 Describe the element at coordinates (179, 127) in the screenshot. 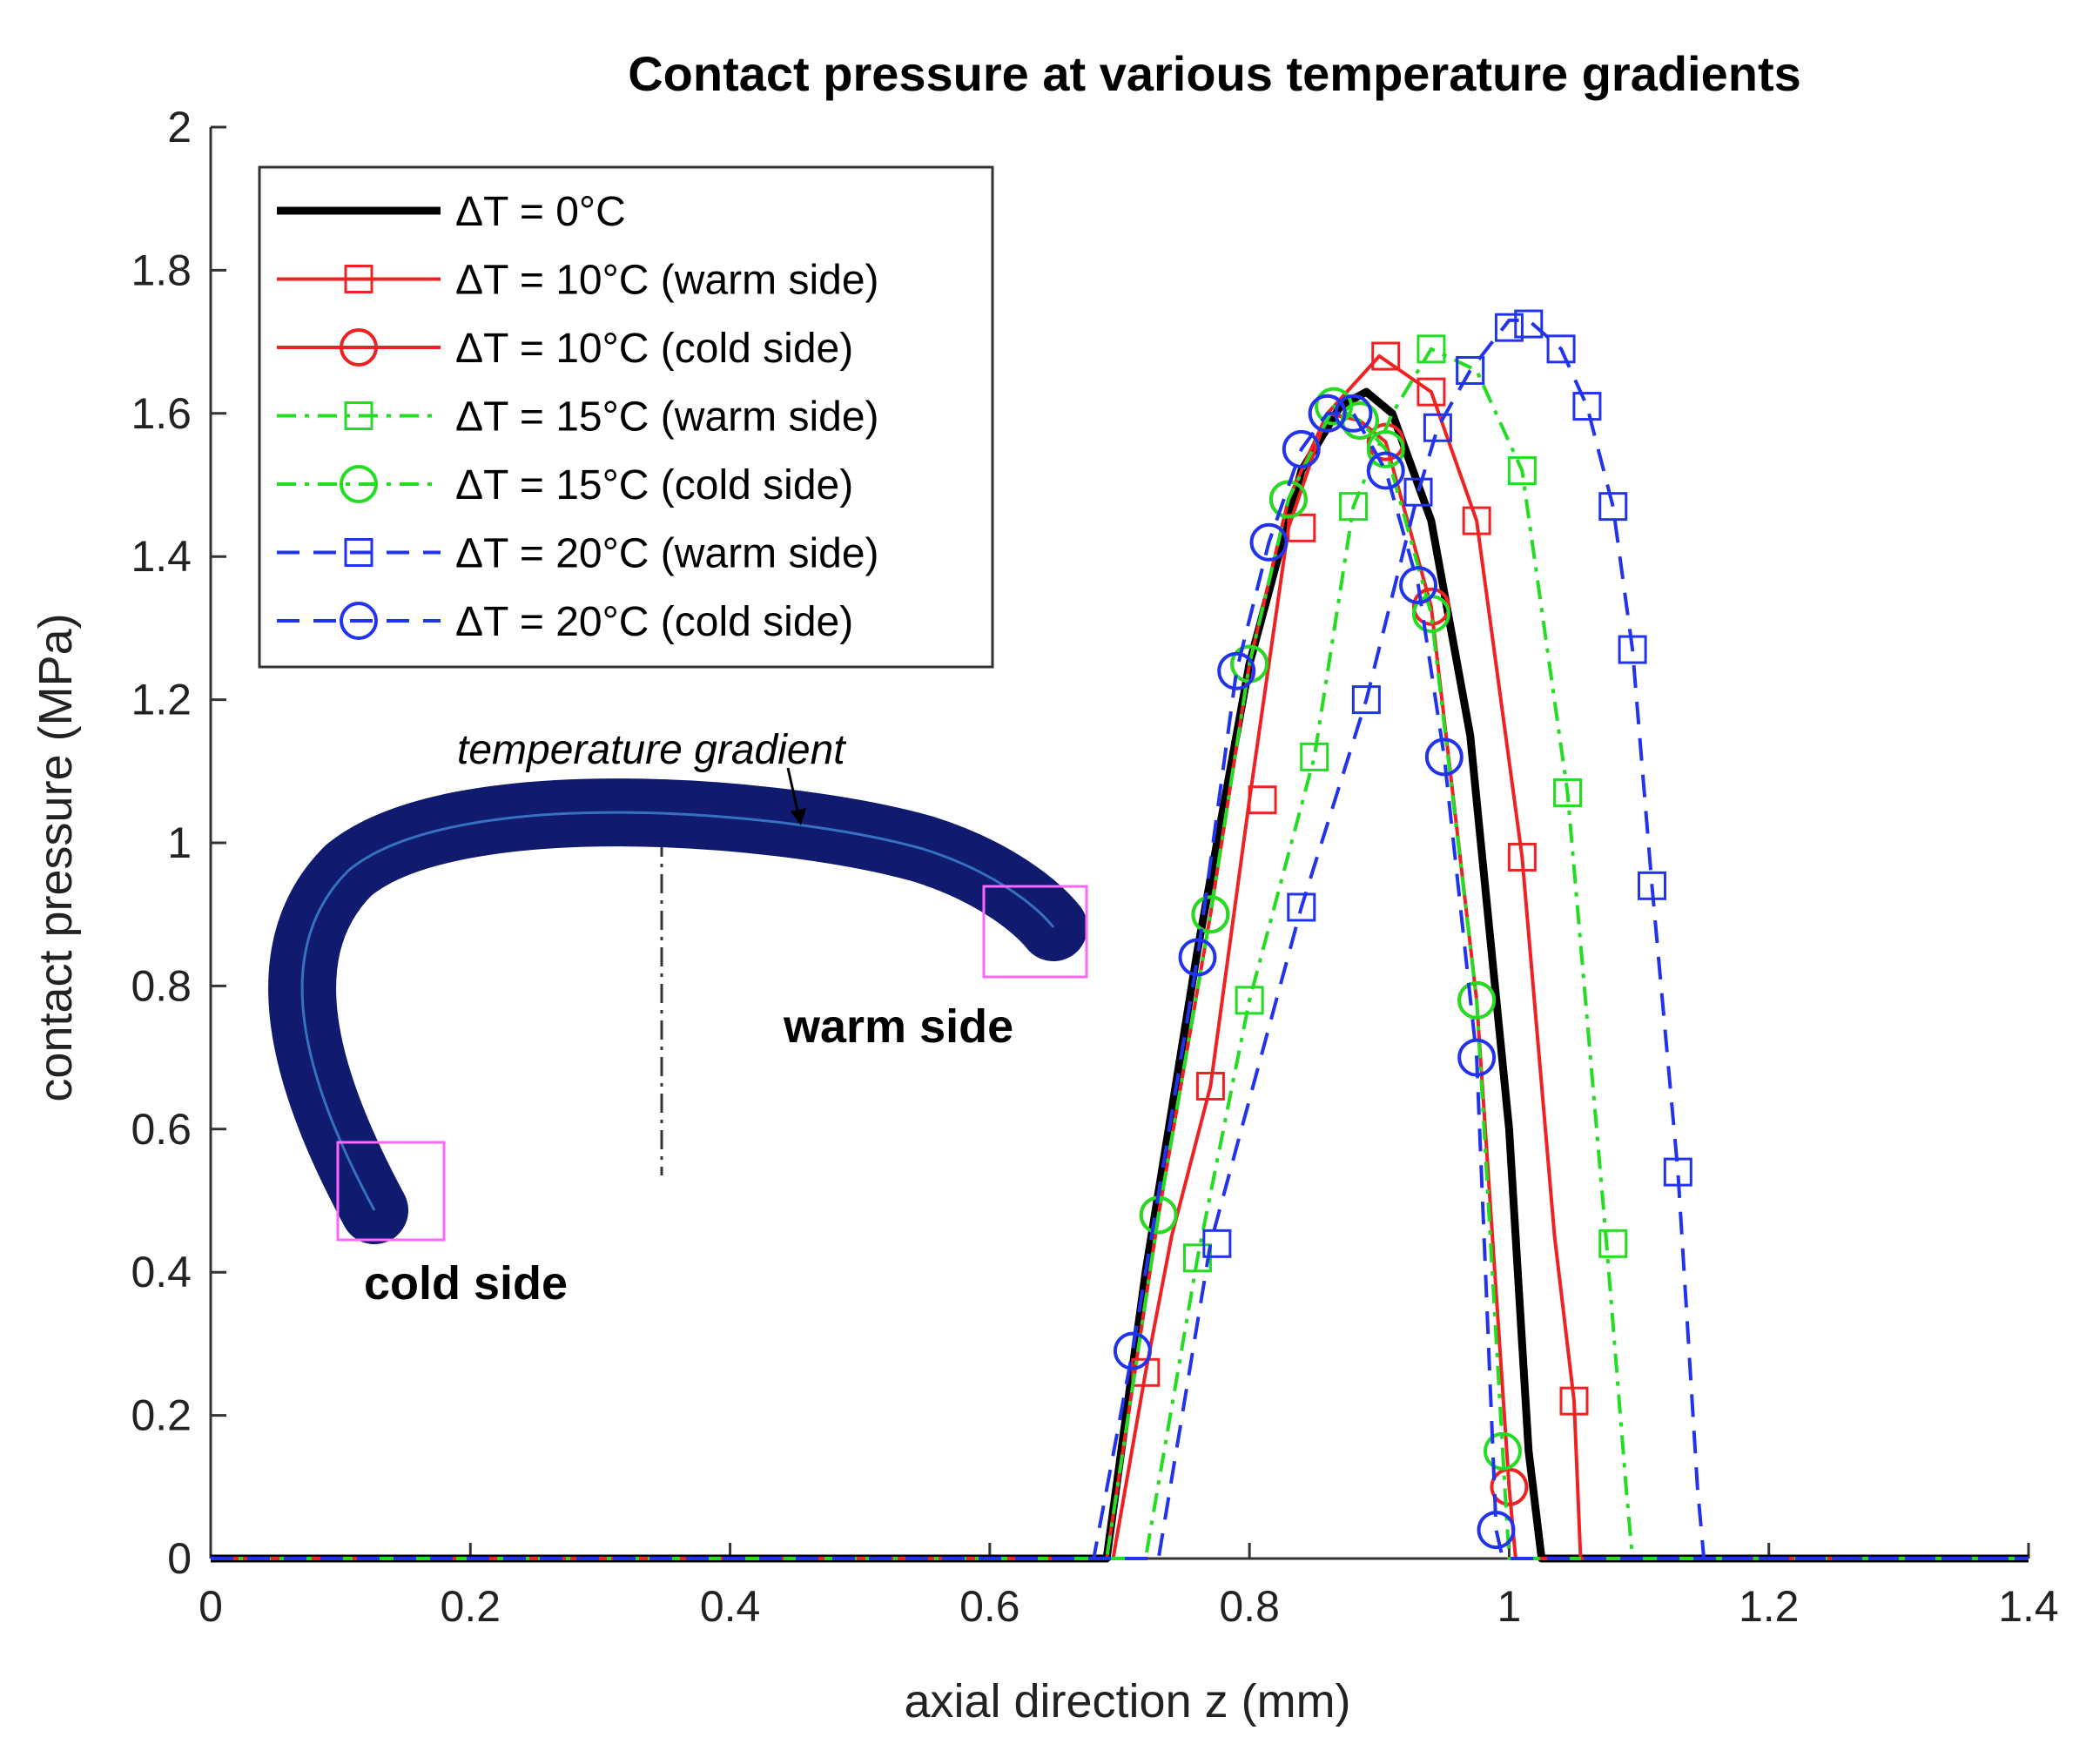

I see `y-tick-label: 2` at that location.